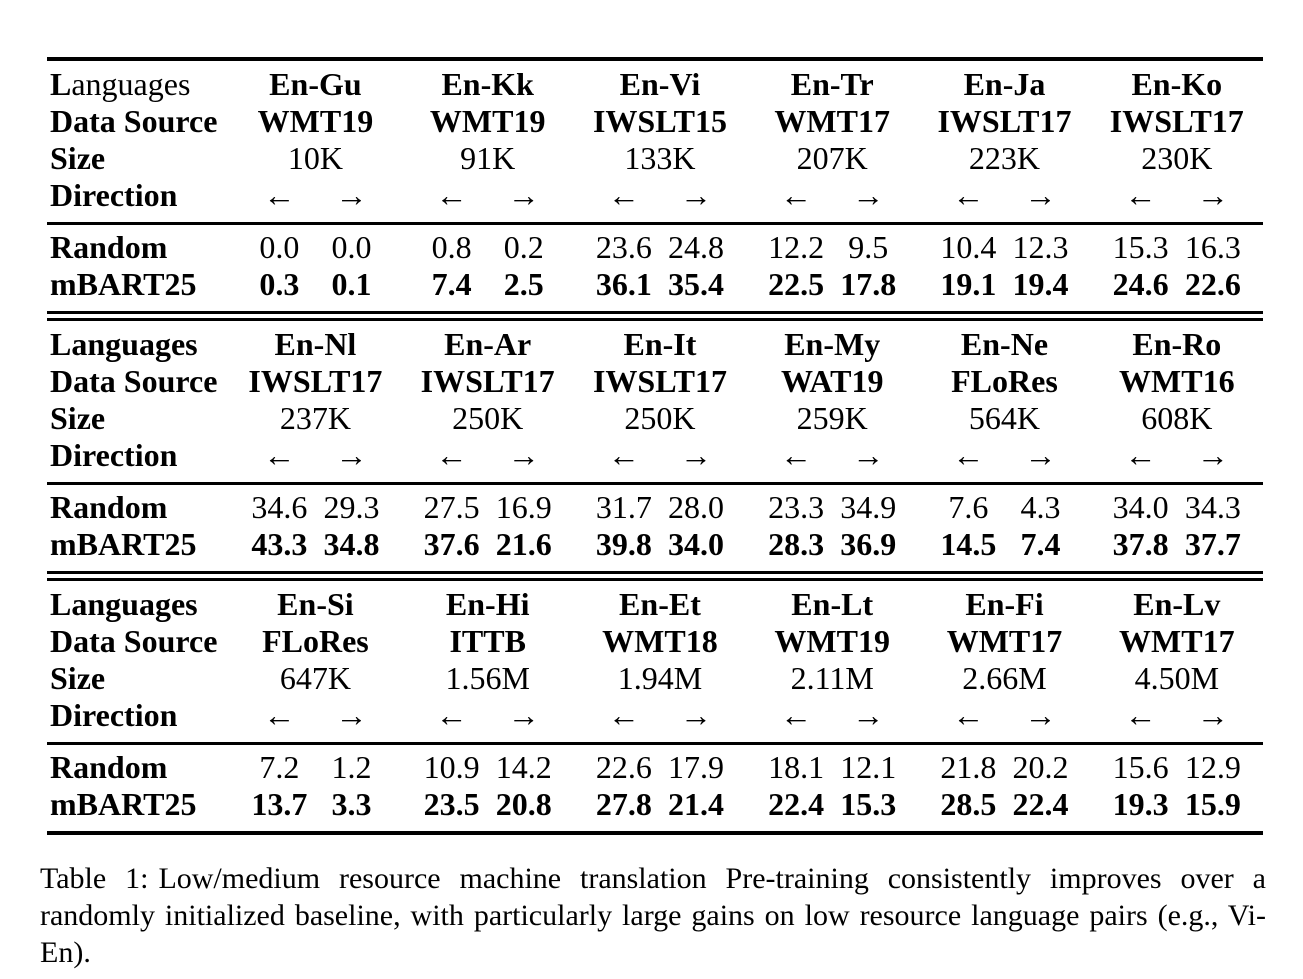  Describe the element at coordinates (444, 244) in the screenshot. I see `random-score: 0.8` at that location.